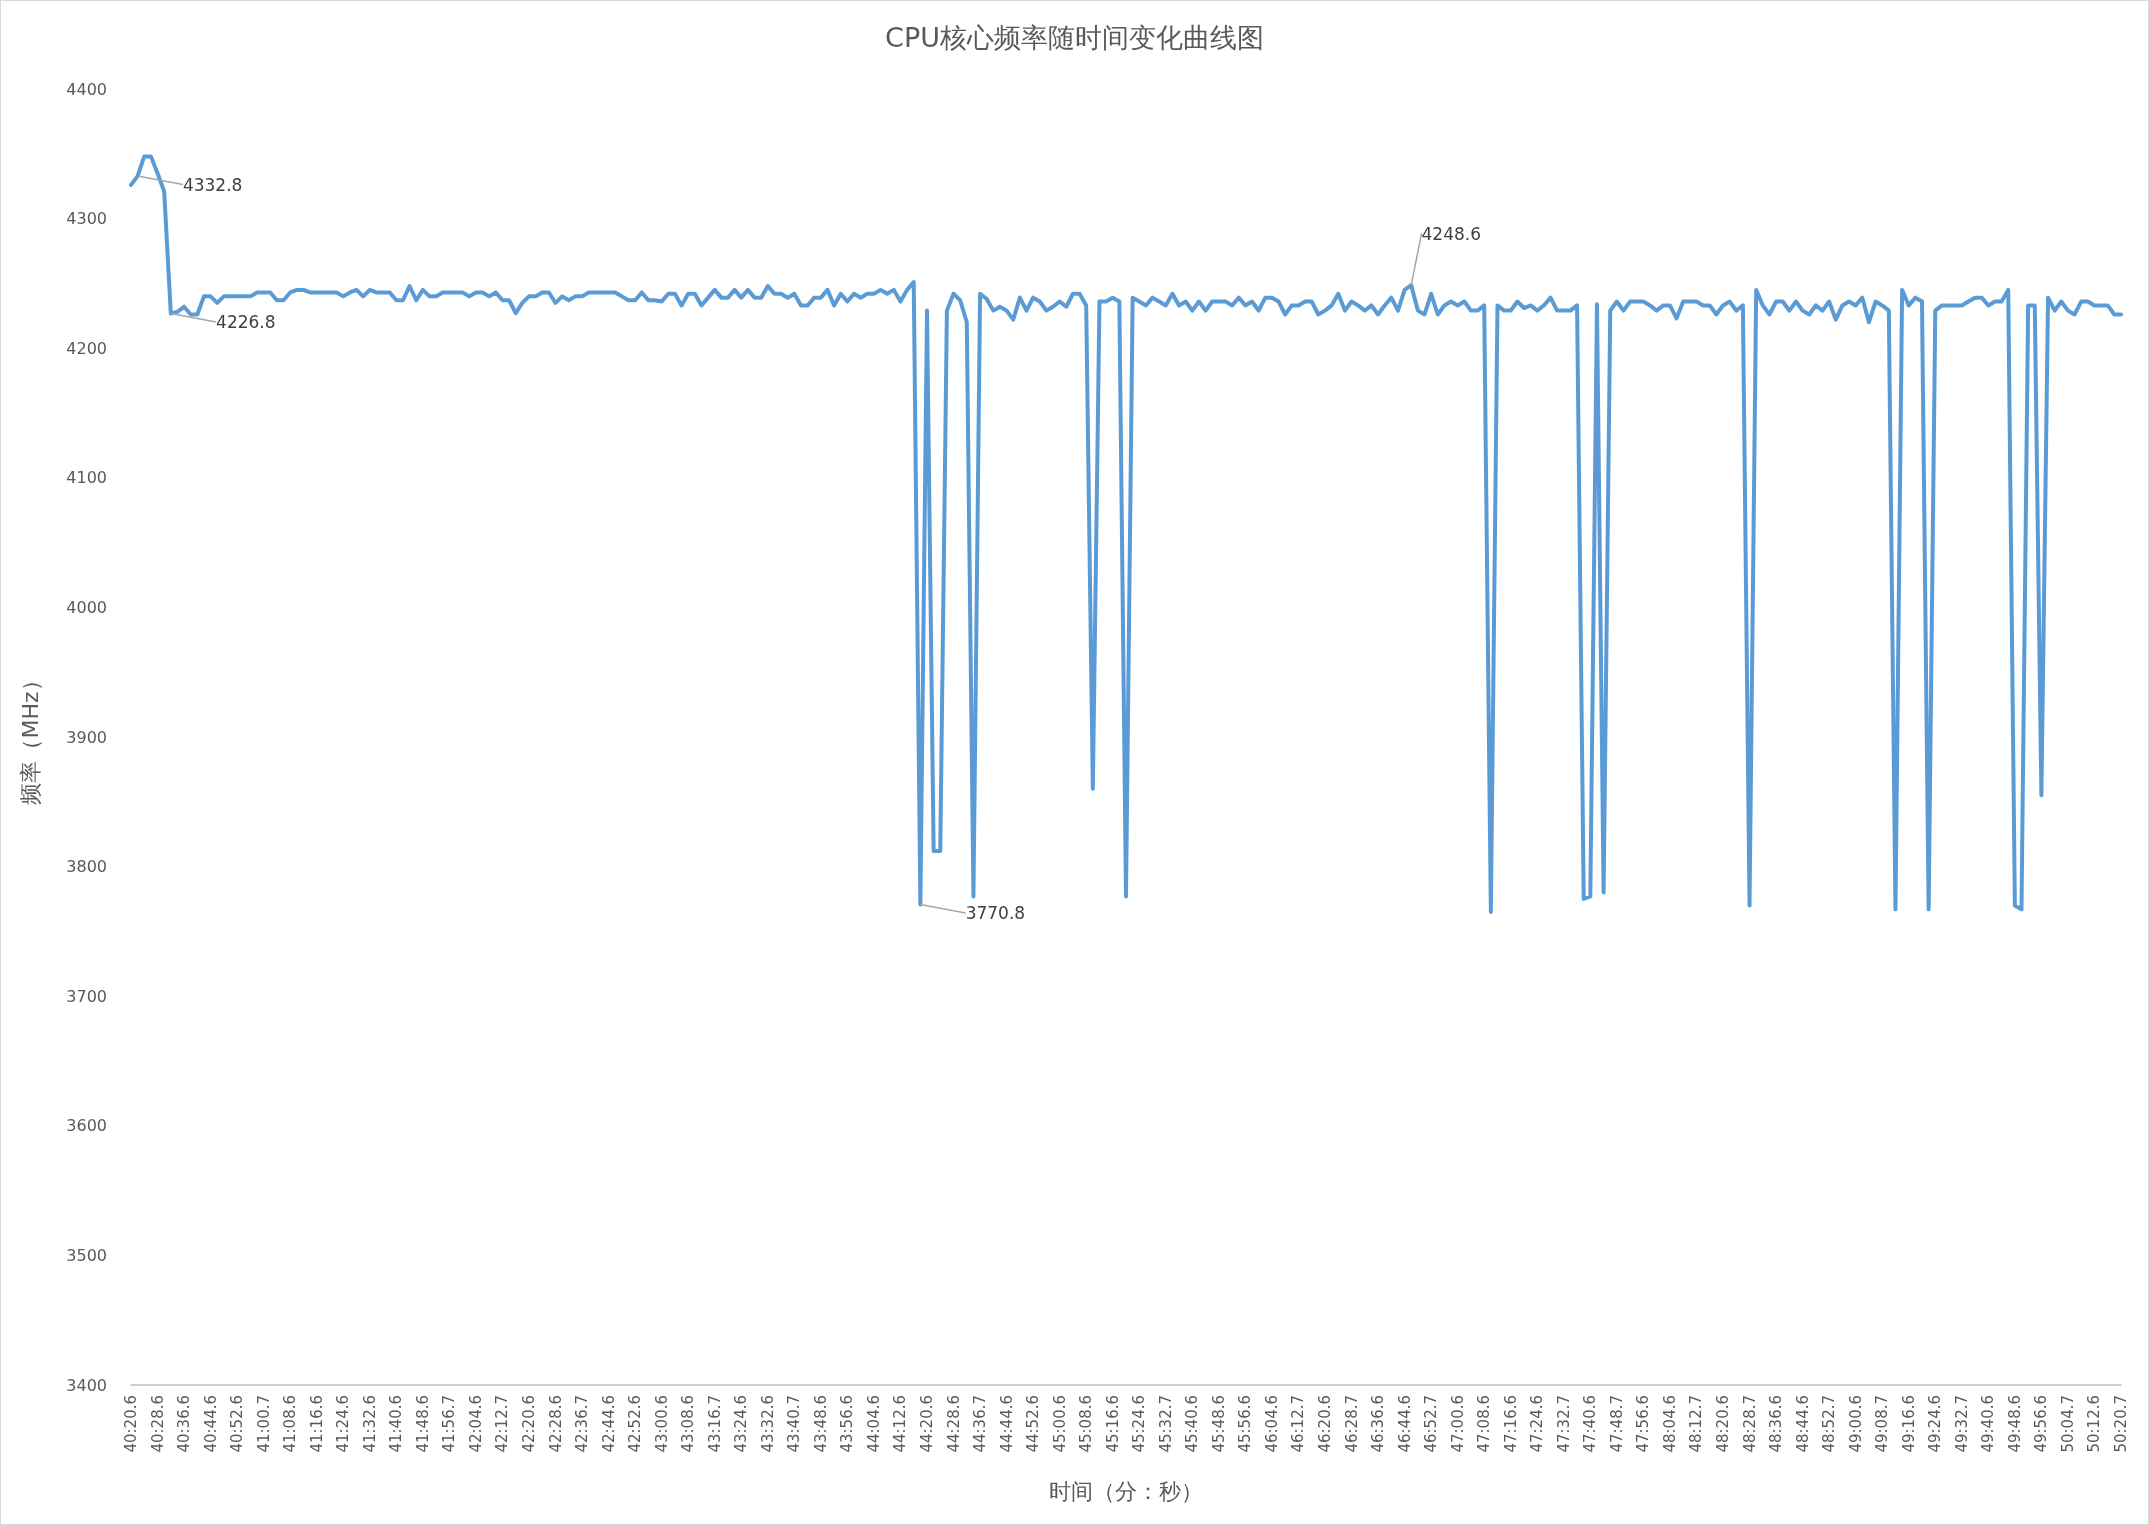  What do you see at coordinates (1961, 1424) in the screenshot?
I see `x-tick-label: 49:32.7` at bounding box center [1961, 1424].